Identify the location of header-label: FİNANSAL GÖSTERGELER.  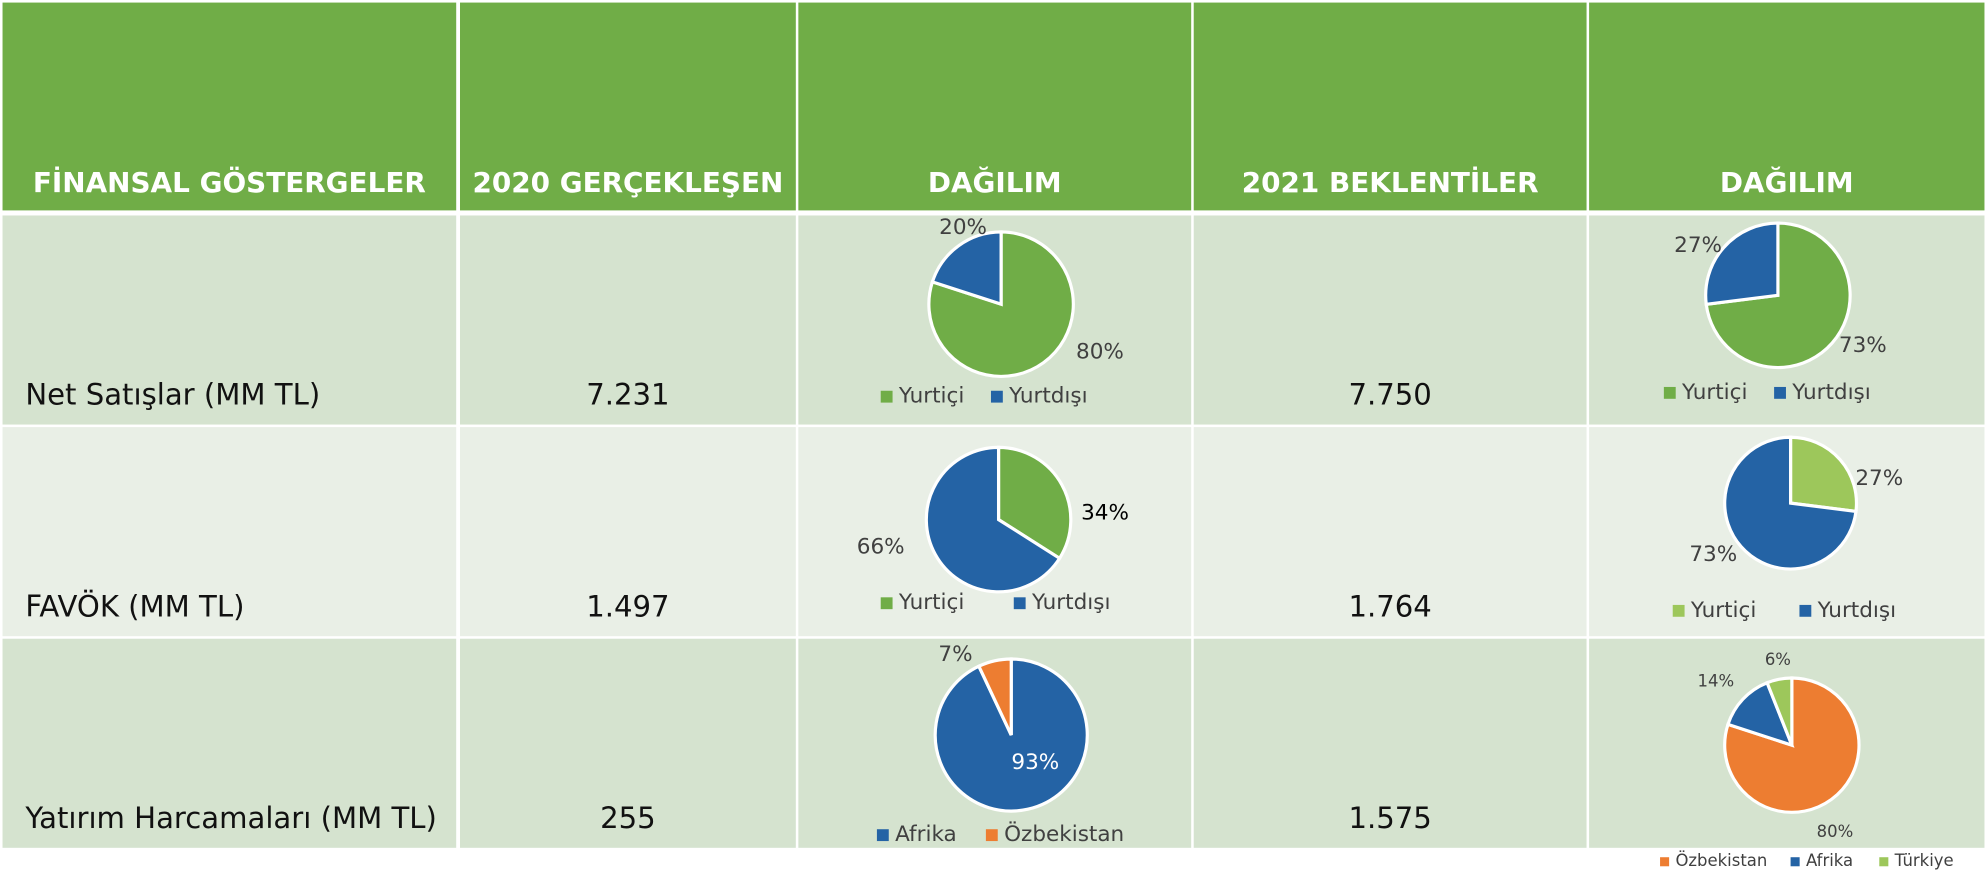
(229, 182).